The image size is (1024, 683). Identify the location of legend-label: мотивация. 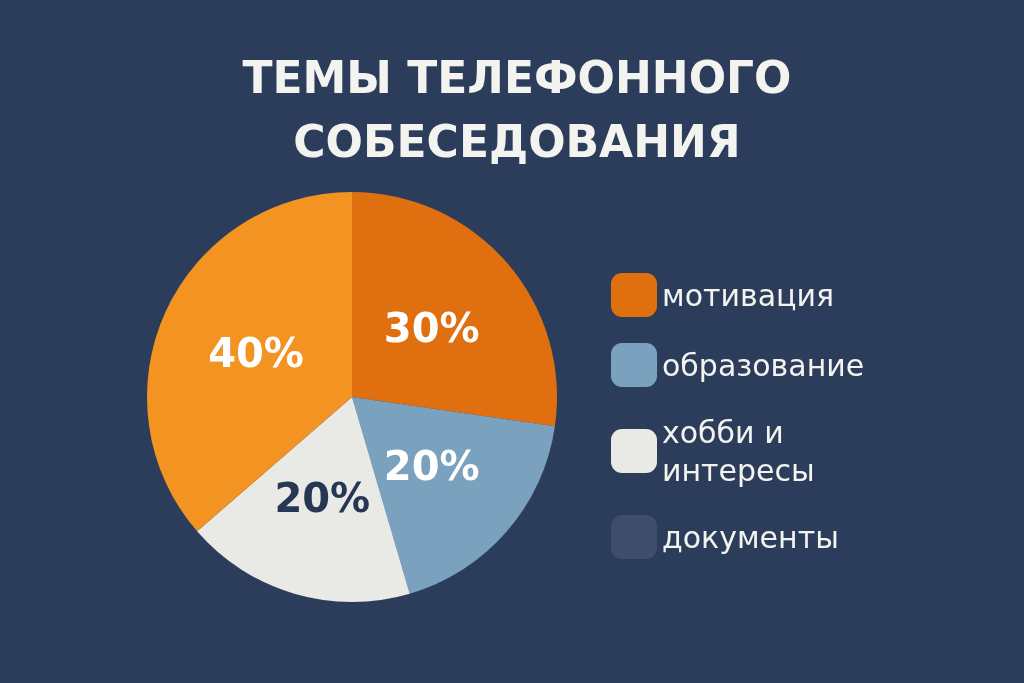
(748, 295).